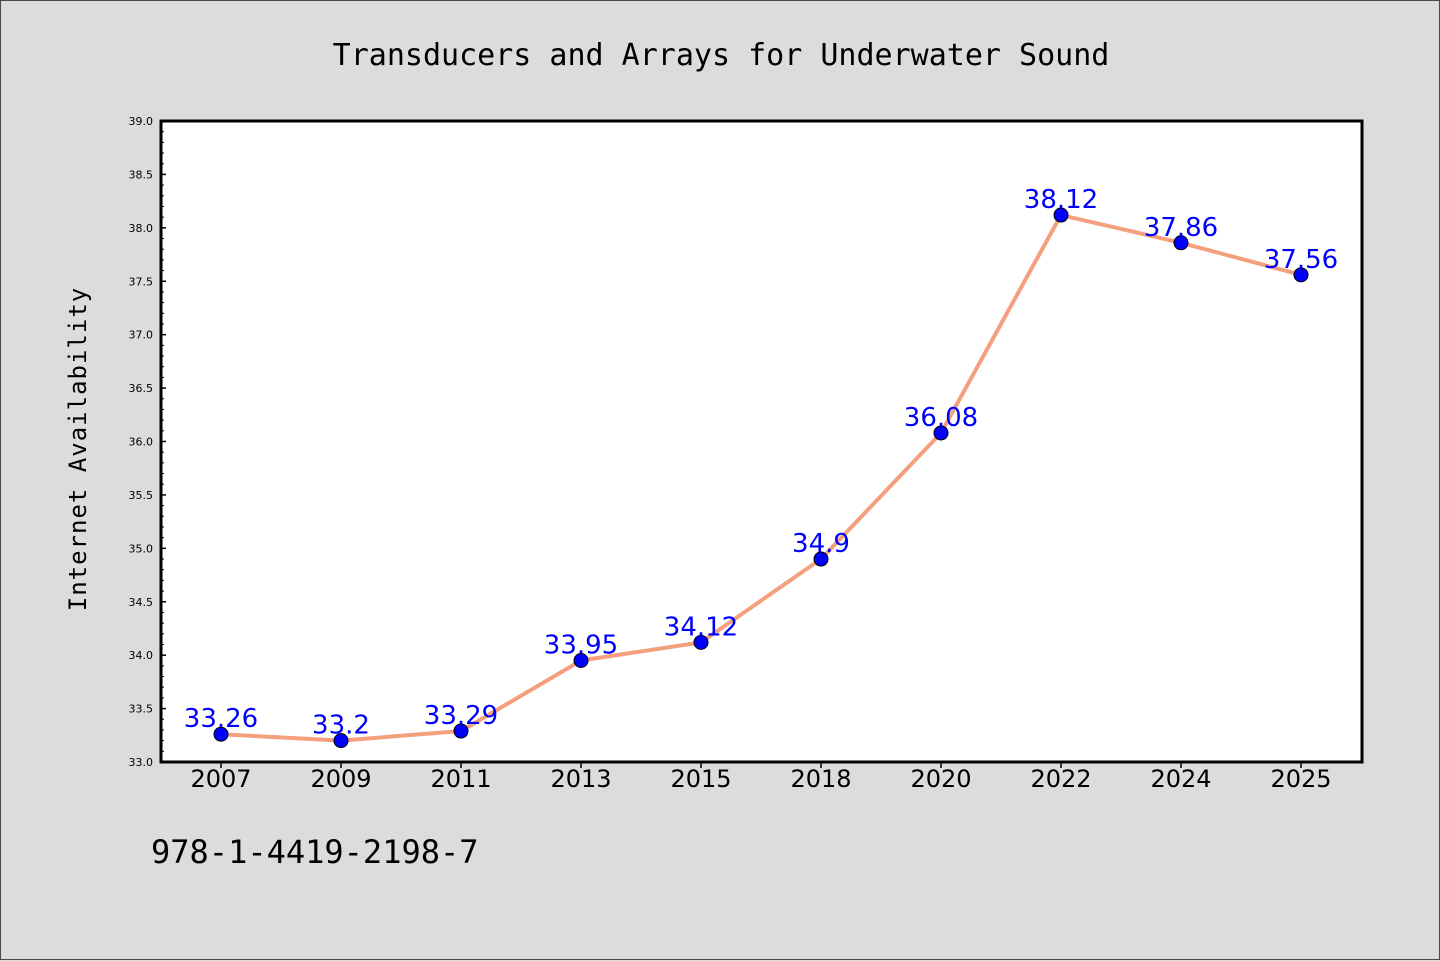  Describe the element at coordinates (141, 548) in the screenshot. I see `y-tick-label: 35.0` at that location.